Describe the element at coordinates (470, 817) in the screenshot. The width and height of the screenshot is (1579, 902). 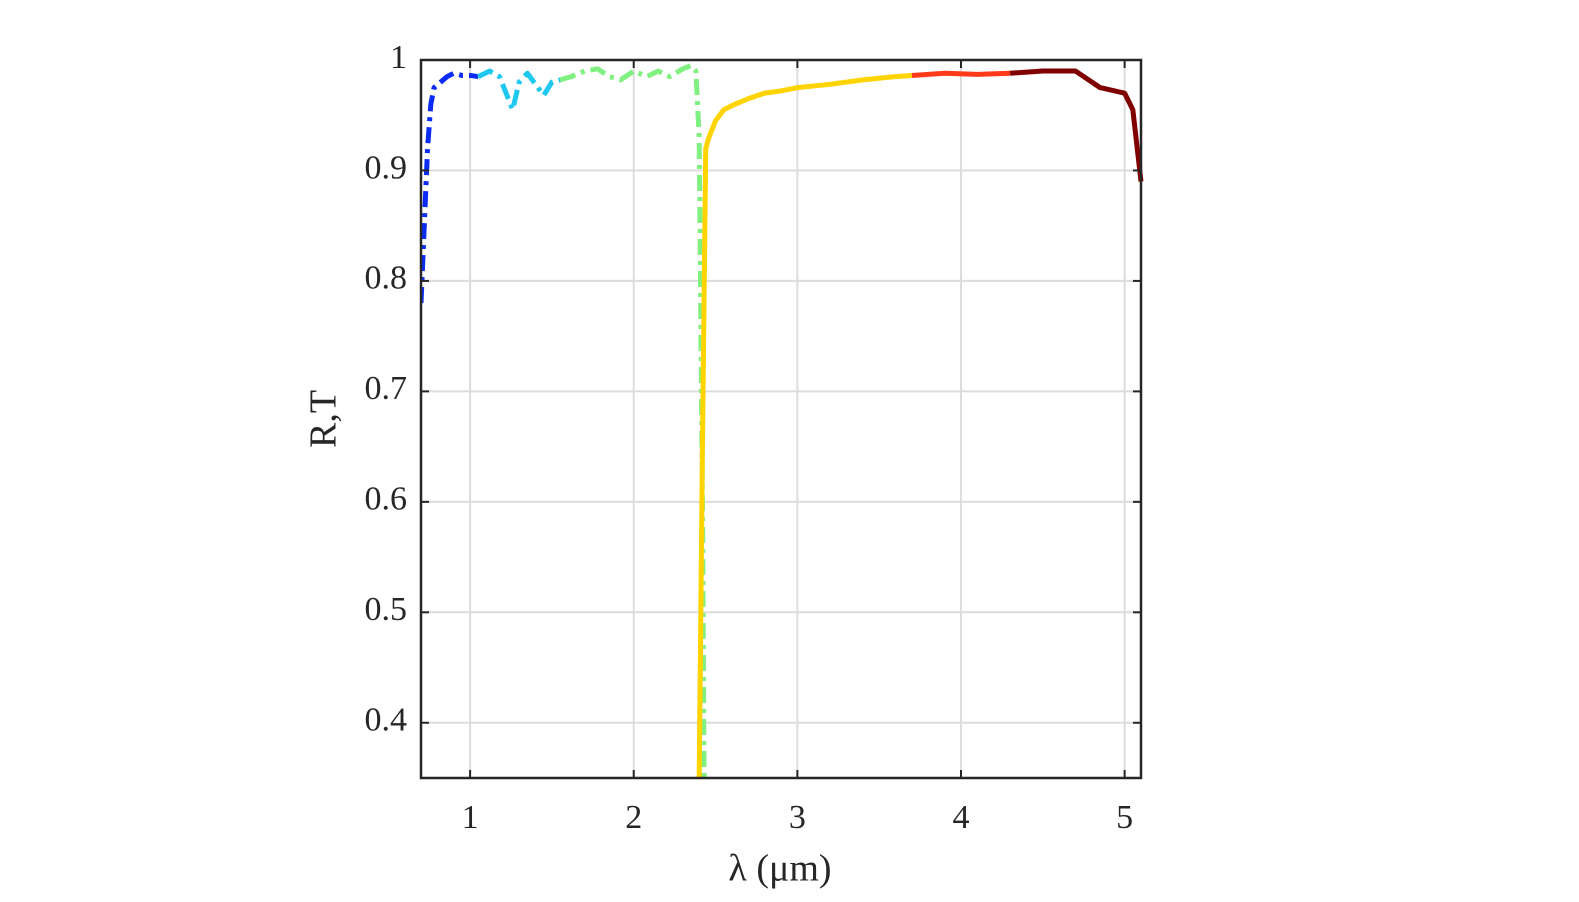
I see `x-tick-label: 1` at that location.